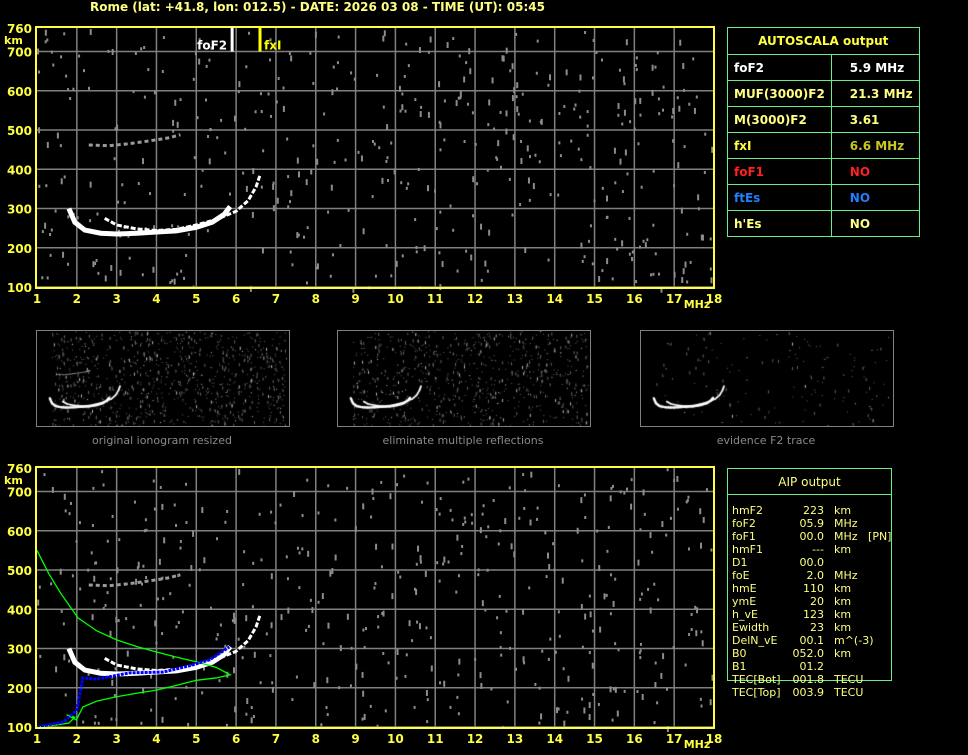 This screenshot has width=968, height=755. Describe the element at coordinates (714, 299) in the screenshot. I see `x-tick-label: 18` at that location.